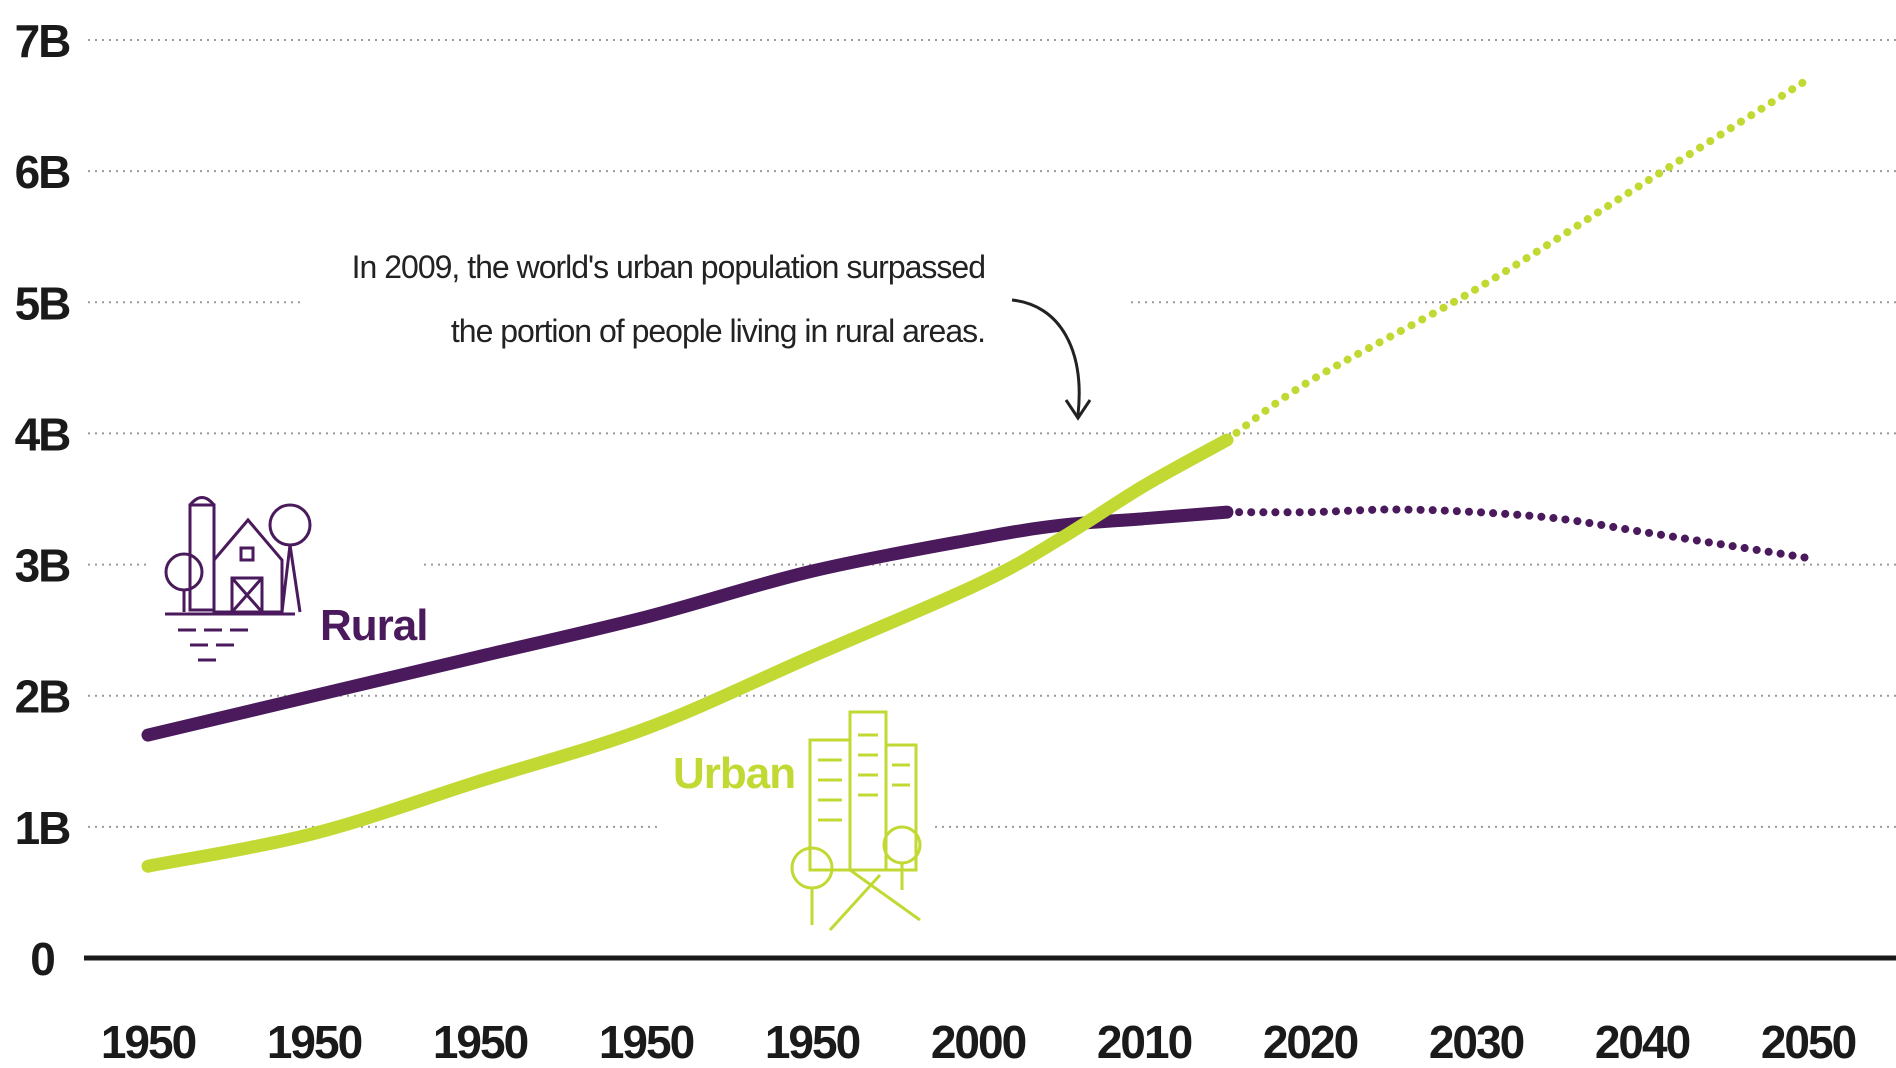  Describe the element at coordinates (1517, 534) in the screenshot. I see `rural-projection-line` at that location.